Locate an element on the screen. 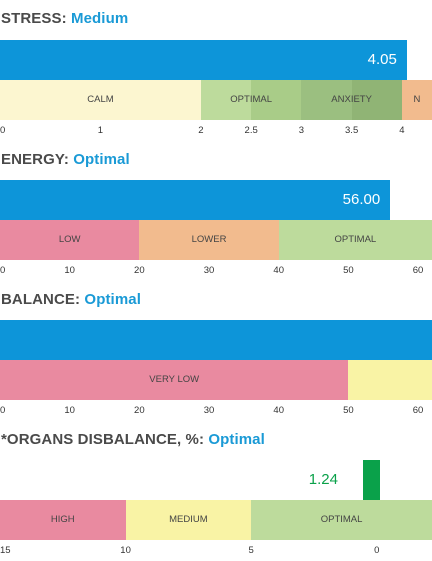 The width and height of the screenshot is (432, 561). balance-scale-ticks: 0 10 20 30 40 50 60 is located at coordinates (216, 412).